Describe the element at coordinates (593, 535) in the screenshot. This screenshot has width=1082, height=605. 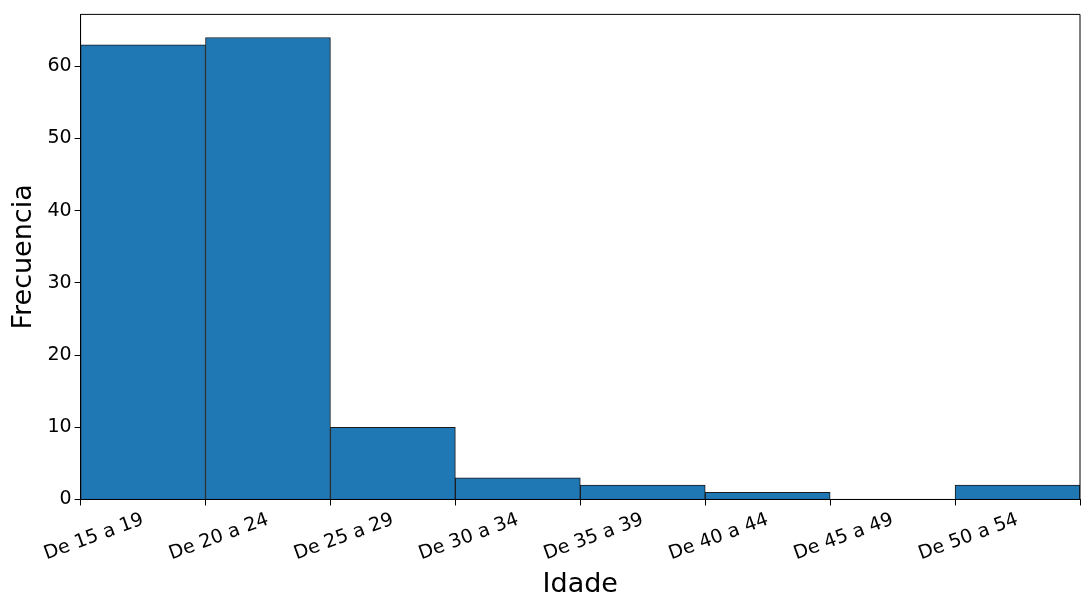
I see `x-tick-label: De 35 a 39` at that location.